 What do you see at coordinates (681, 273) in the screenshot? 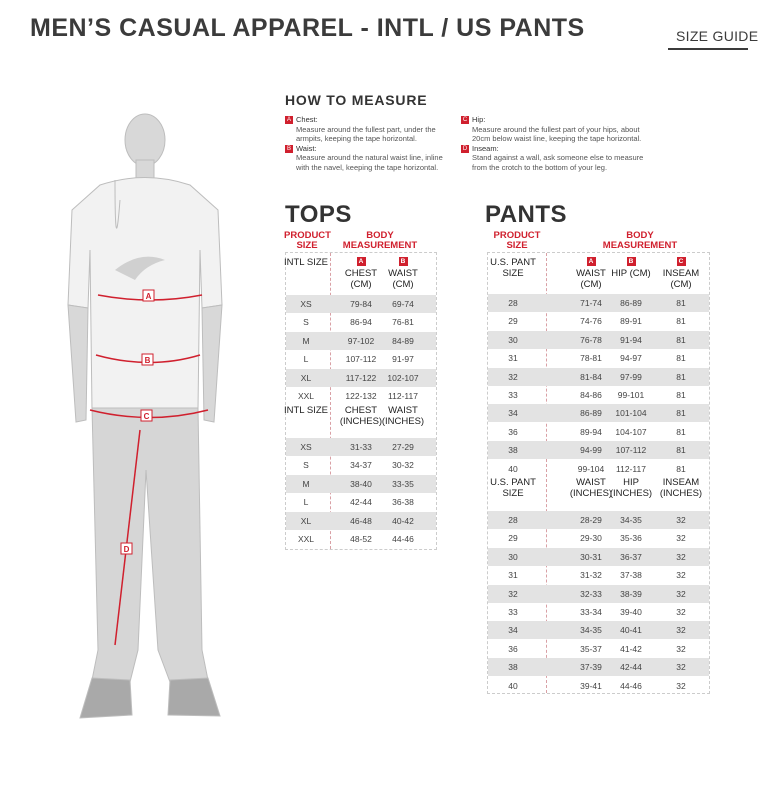
I see `column-header: C INSEAM (CM)` at bounding box center [681, 273].